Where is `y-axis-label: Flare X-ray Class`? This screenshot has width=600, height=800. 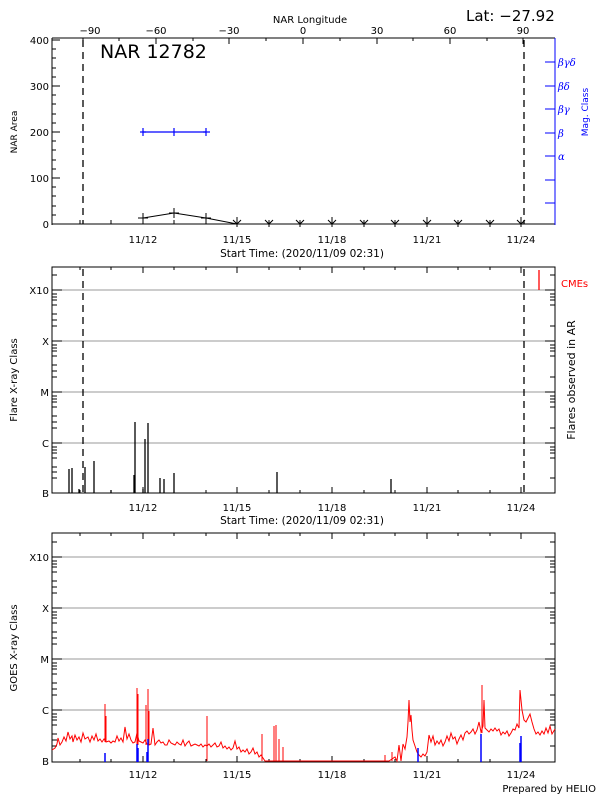 y-axis-label: Flare X-ray Class is located at coordinates (14, 380).